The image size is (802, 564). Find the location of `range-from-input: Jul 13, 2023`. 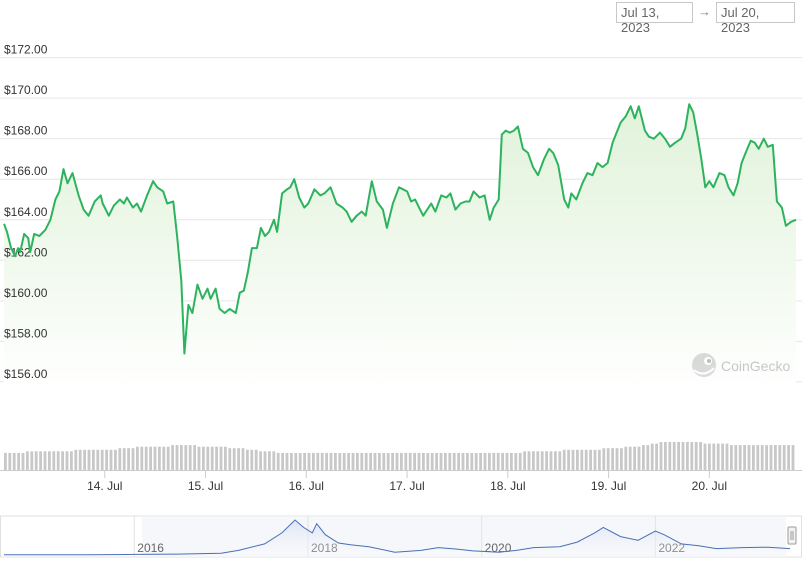

range-from-input: Jul 13, 2023 is located at coordinates (654, 18).